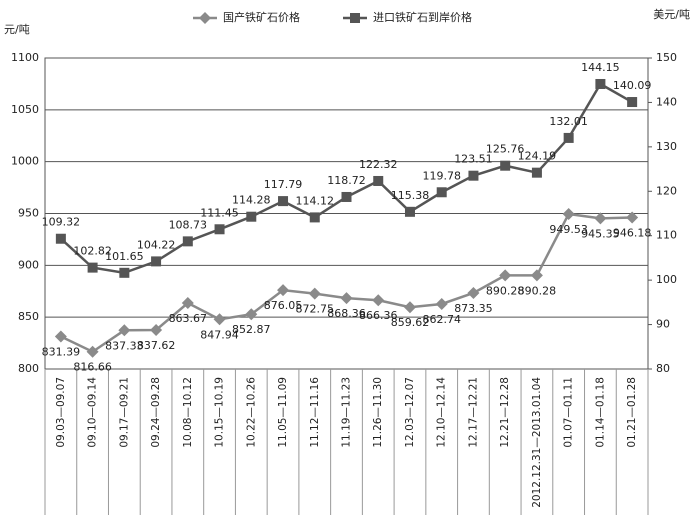 Image resolution: width=695 pixels, height=529 pixels. Describe the element at coordinates (124, 345) in the screenshot. I see `data-label: 837.33` at that location.